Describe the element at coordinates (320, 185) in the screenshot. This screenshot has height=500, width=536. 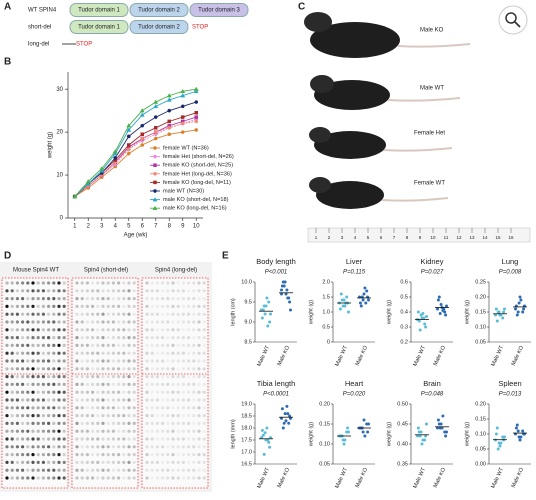
I see `mouse-head` at that location.